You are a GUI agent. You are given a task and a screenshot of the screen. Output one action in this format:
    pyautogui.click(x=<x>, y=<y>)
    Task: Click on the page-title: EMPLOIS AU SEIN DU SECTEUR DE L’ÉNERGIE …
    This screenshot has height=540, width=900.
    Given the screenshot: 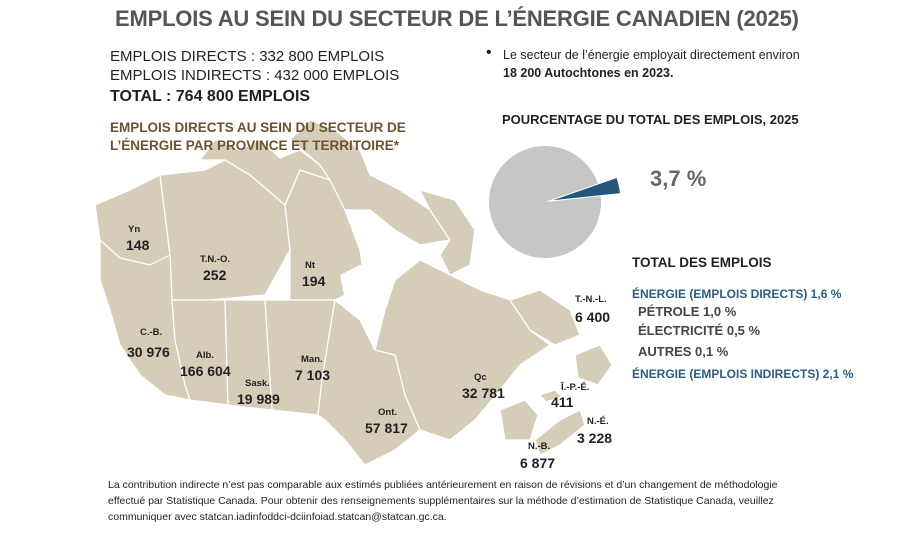 What is the action you would take?
    pyautogui.click(x=457, y=18)
    